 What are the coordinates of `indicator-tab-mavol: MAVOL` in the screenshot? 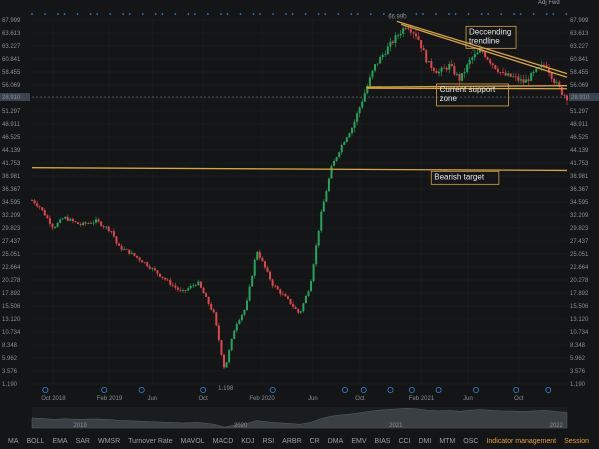 It's located at (192, 441).